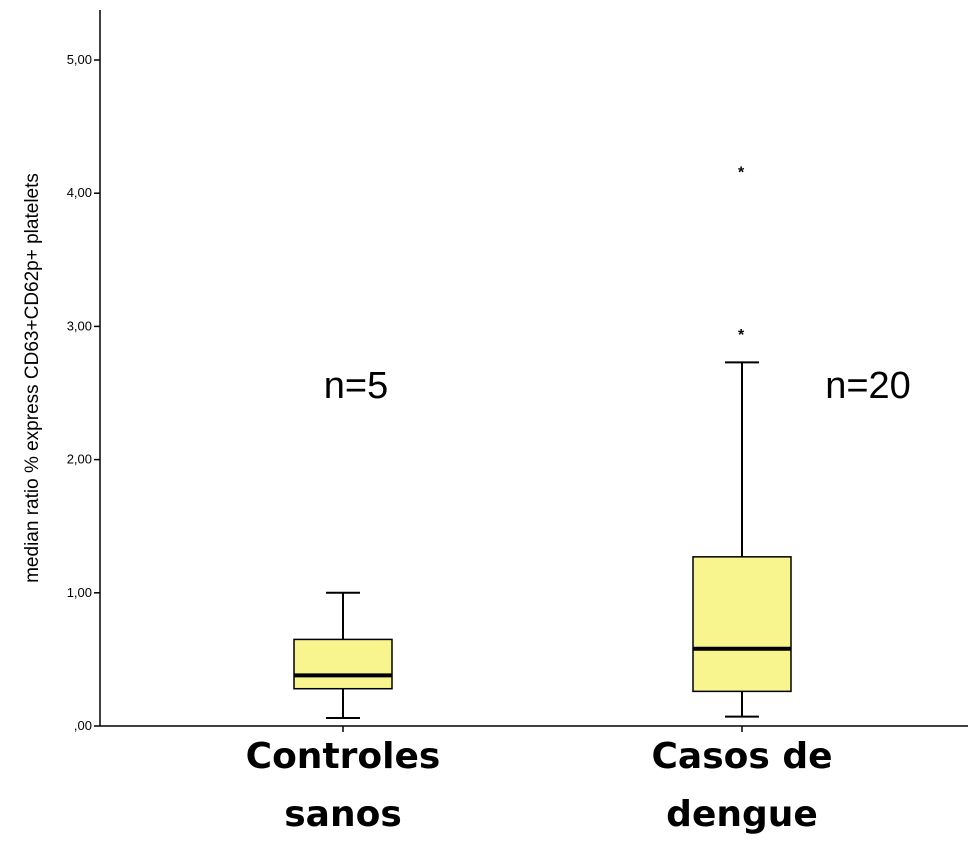  Describe the element at coordinates (356, 386) in the screenshot. I see `sample-size-label: n=5` at that location.